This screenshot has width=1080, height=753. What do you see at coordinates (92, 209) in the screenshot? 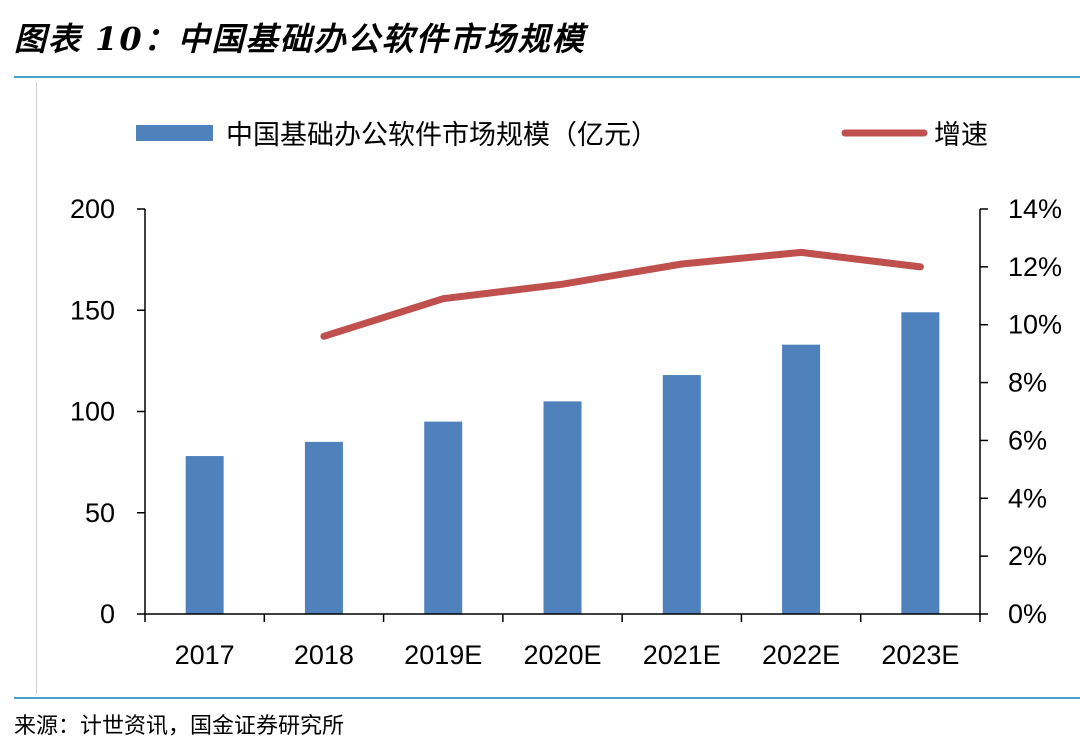
I see `left-tick-label: 200` at bounding box center [92, 209].